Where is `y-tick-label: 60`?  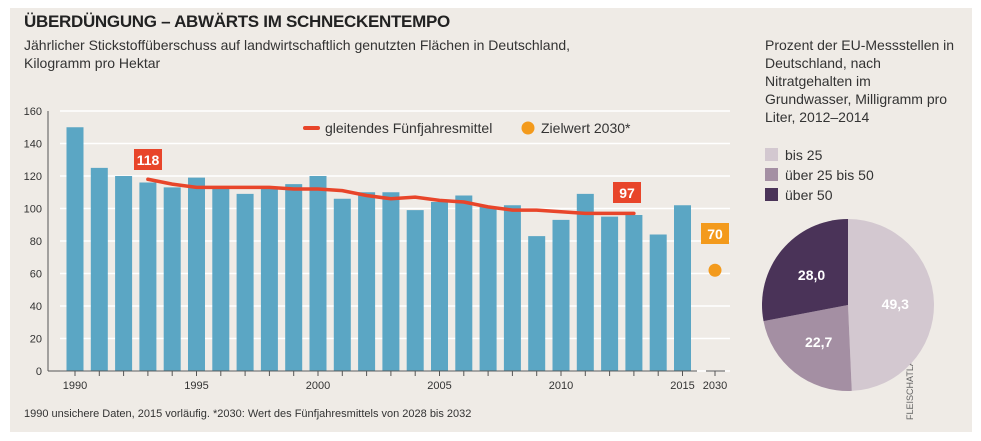 y-tick-label: 60 is located at coordinates (36, 275).